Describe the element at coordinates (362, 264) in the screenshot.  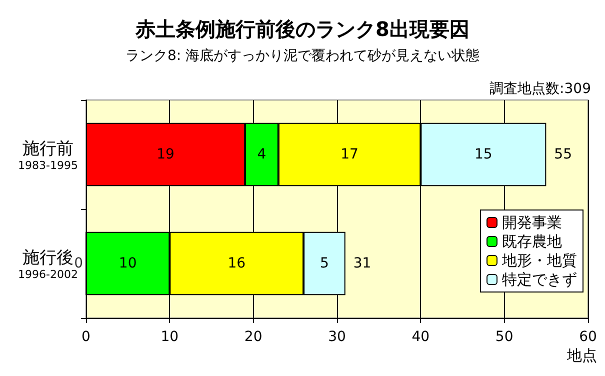
I see `total-label: 31` at that location.